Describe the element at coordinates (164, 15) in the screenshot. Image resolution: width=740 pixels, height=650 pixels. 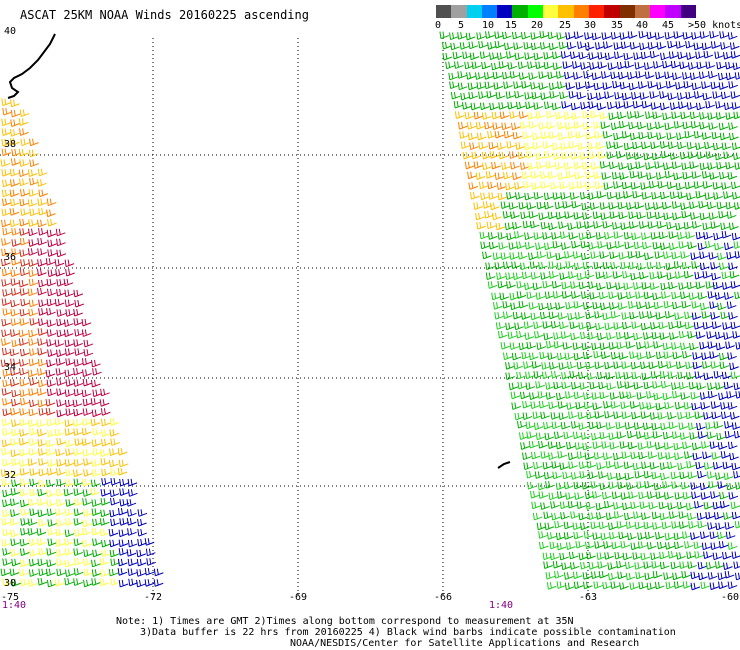
I see `map-title: ASCAT 25KM NOAA Winds 20160225 ascending` at that location.